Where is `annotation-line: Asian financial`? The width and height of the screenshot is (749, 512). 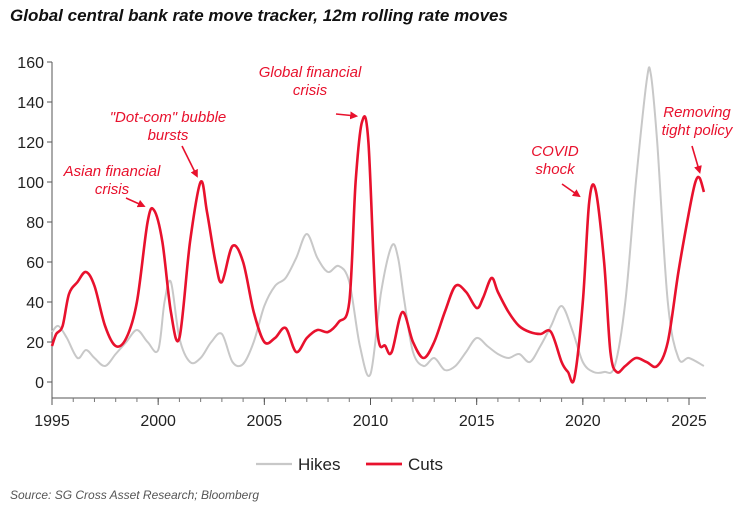 annotation-line: Asian financial is located at coordinates (112, 171).